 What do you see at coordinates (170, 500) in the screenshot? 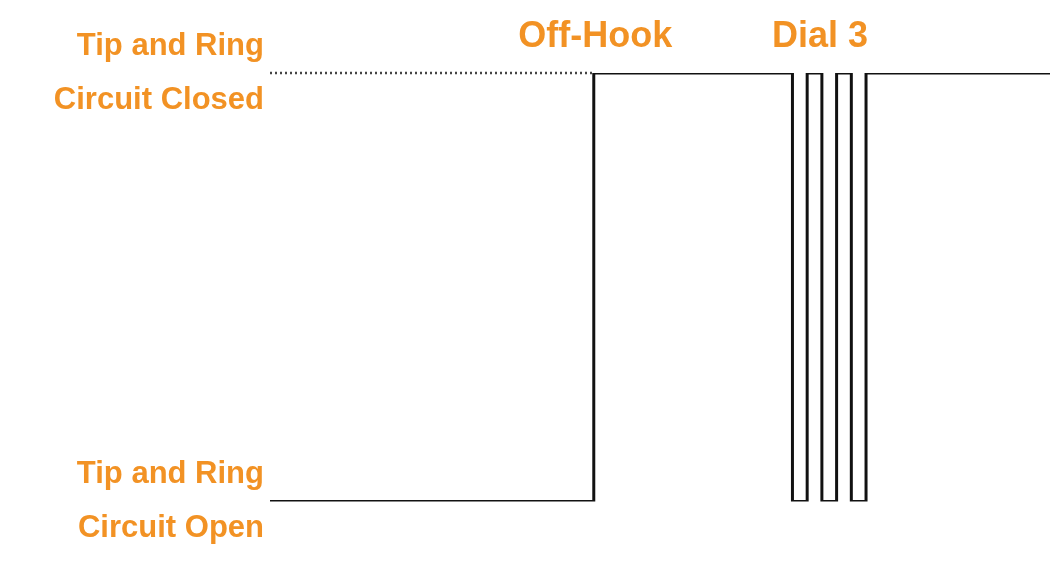
I see `text: Tip and Ring Circuit Open` at bounding box center [170, 500].